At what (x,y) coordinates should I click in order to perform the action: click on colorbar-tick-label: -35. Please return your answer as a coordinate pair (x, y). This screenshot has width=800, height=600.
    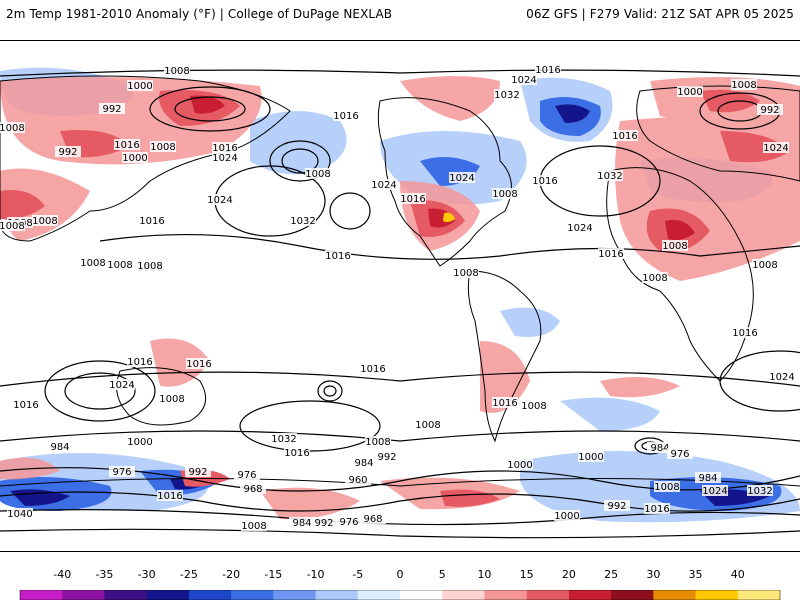
    Looking at the image, I should click on (104, 574).